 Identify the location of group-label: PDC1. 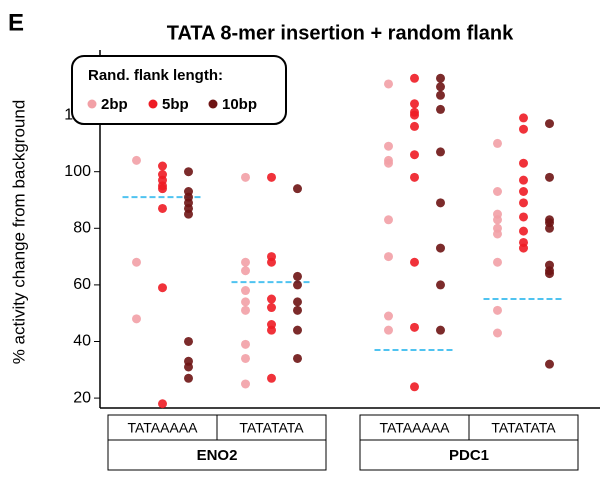
(469, 455).